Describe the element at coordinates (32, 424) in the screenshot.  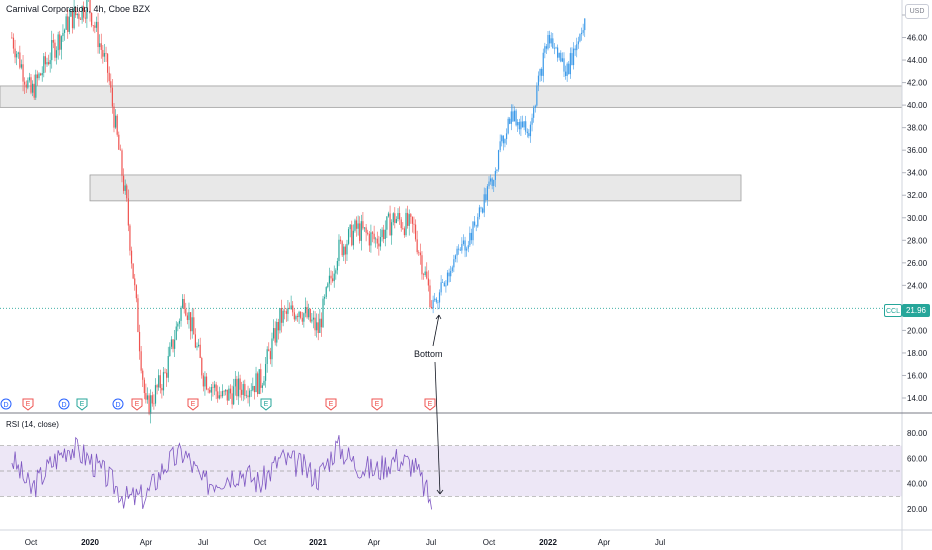
I see `rsi-title: RSI (14, close)` at that location.